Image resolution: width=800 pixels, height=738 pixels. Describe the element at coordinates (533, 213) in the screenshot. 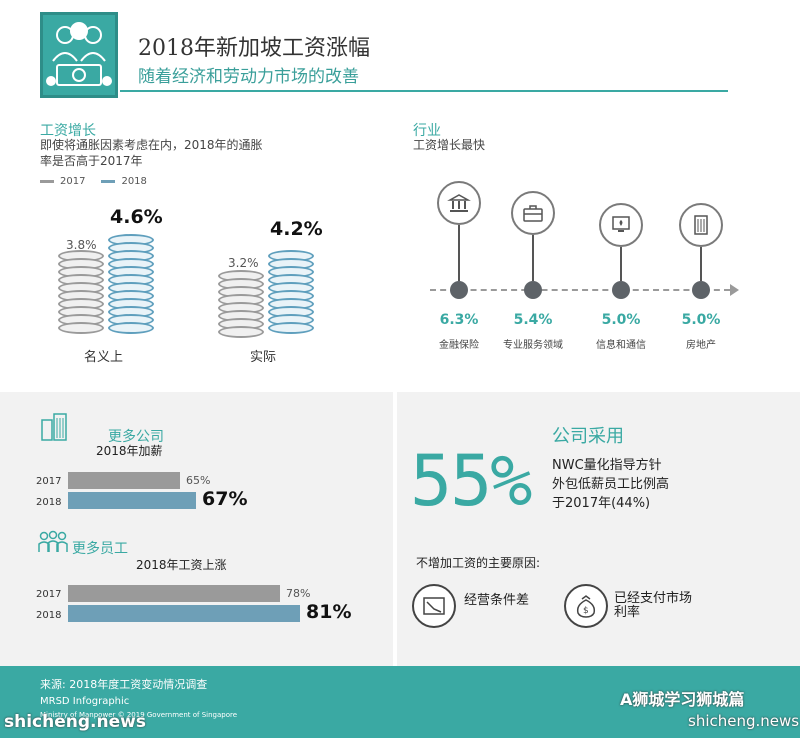

I see `briefcase-icon` at that location.